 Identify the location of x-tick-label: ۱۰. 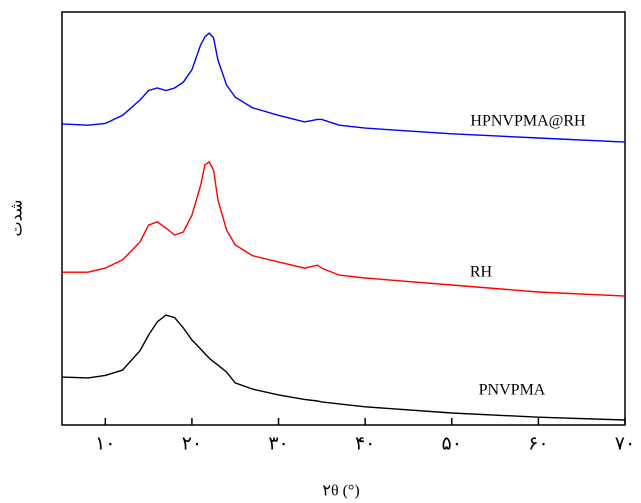
(105, 443).